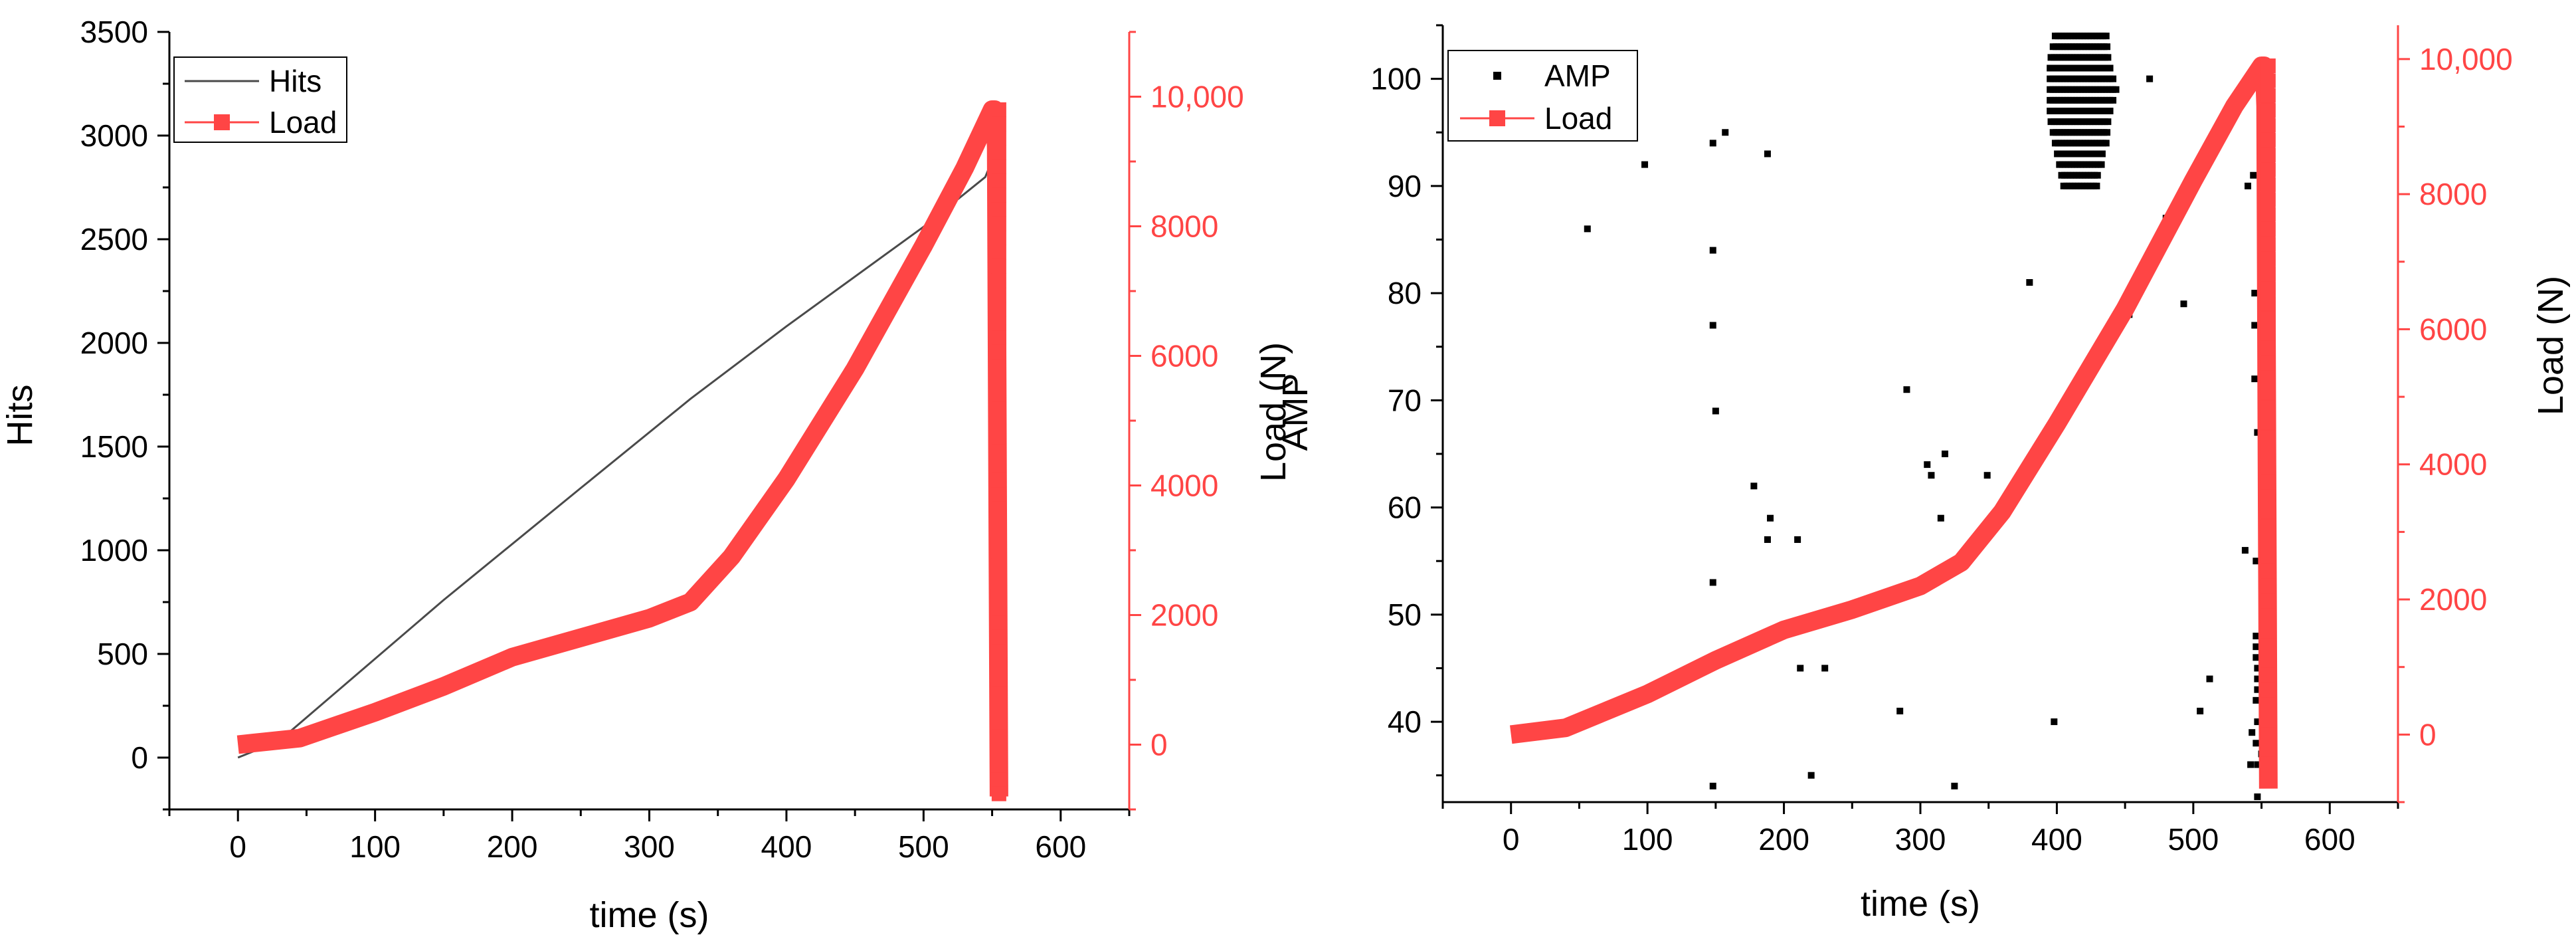 The width and height of the screenshot is (2576, 945). What do you see at coordinates (1184, 356) in the screenshot?
I see `y2-tick-label: 6000` at bounding box center [1184, 356].